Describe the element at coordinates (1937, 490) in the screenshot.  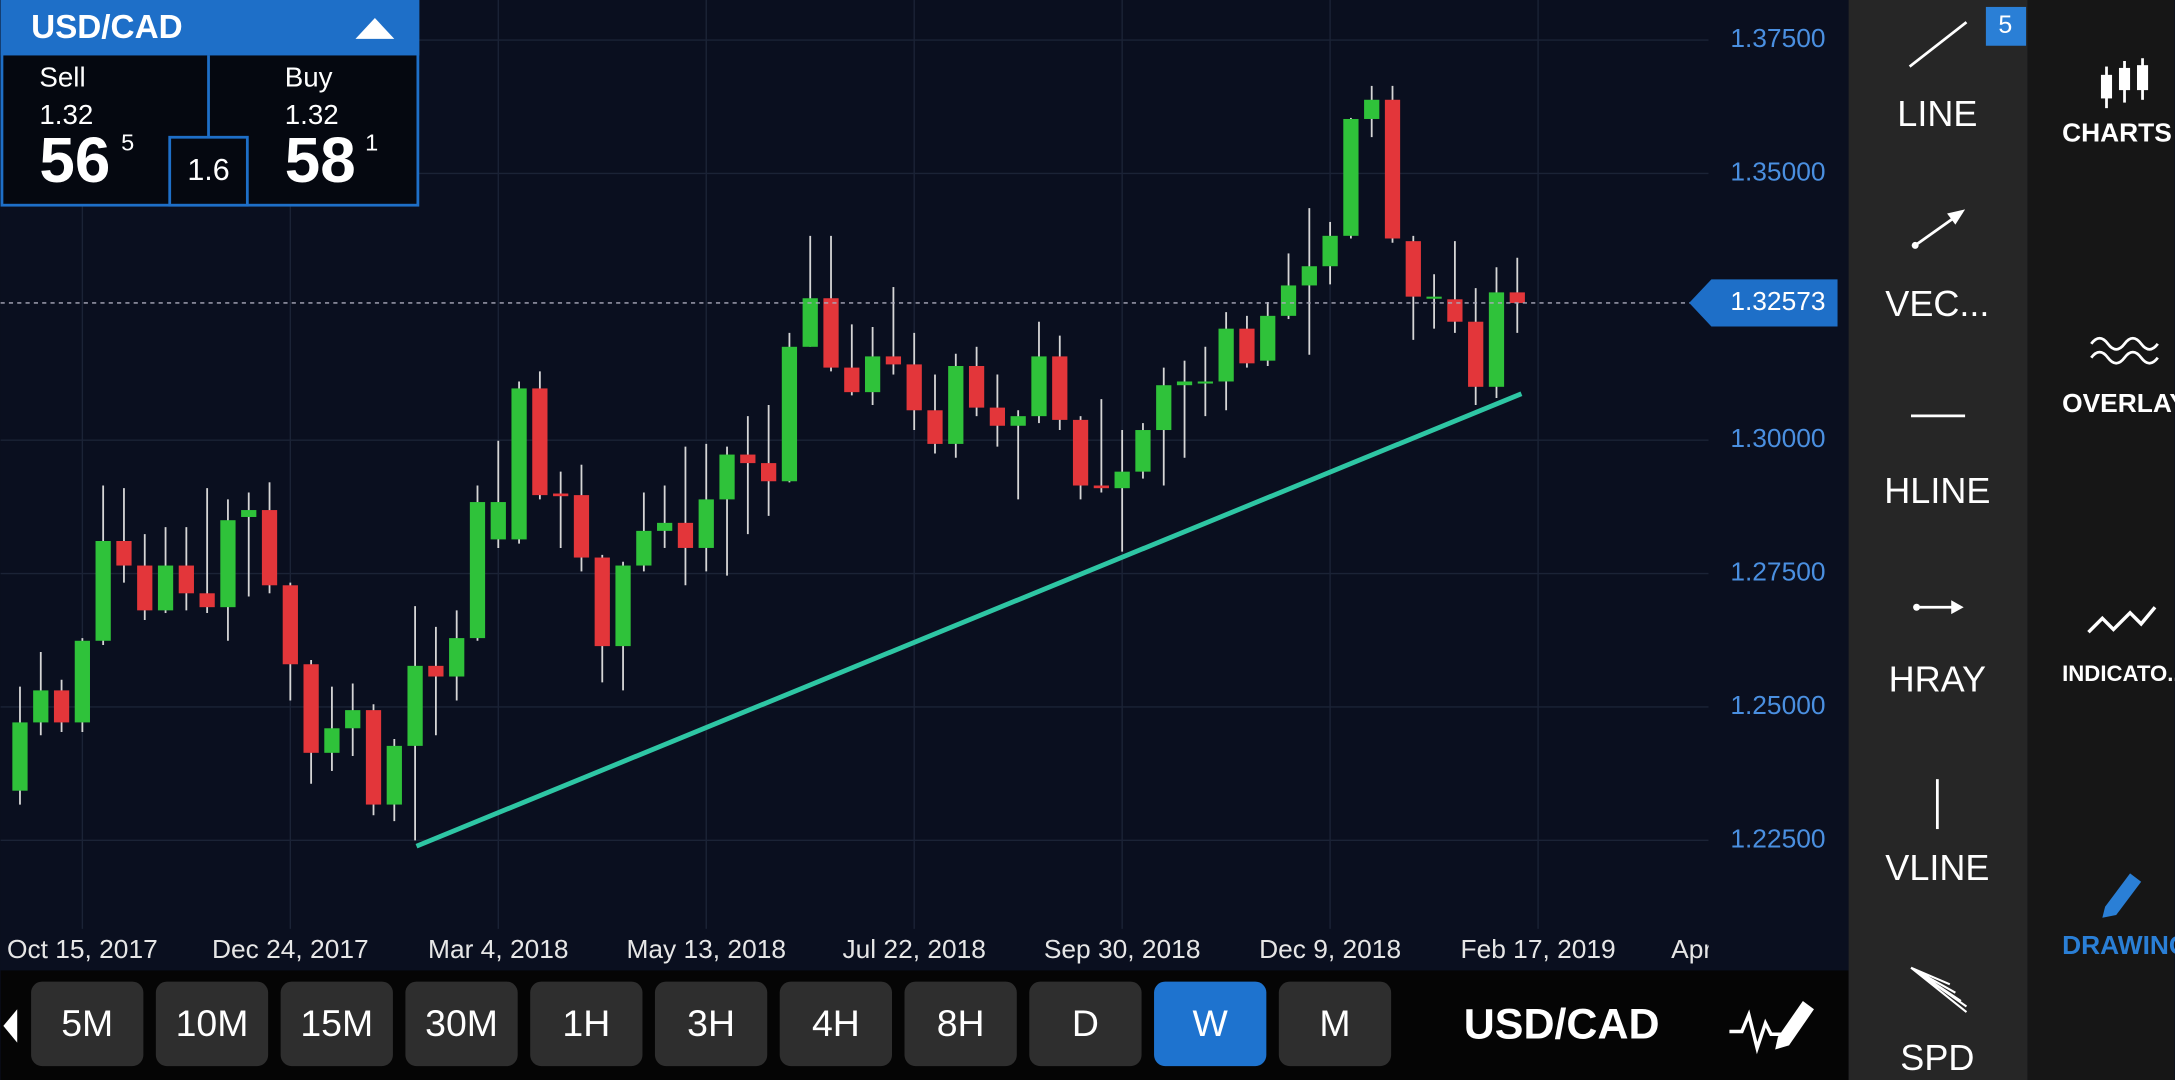
I see `tool-label: HLINE` at that location.